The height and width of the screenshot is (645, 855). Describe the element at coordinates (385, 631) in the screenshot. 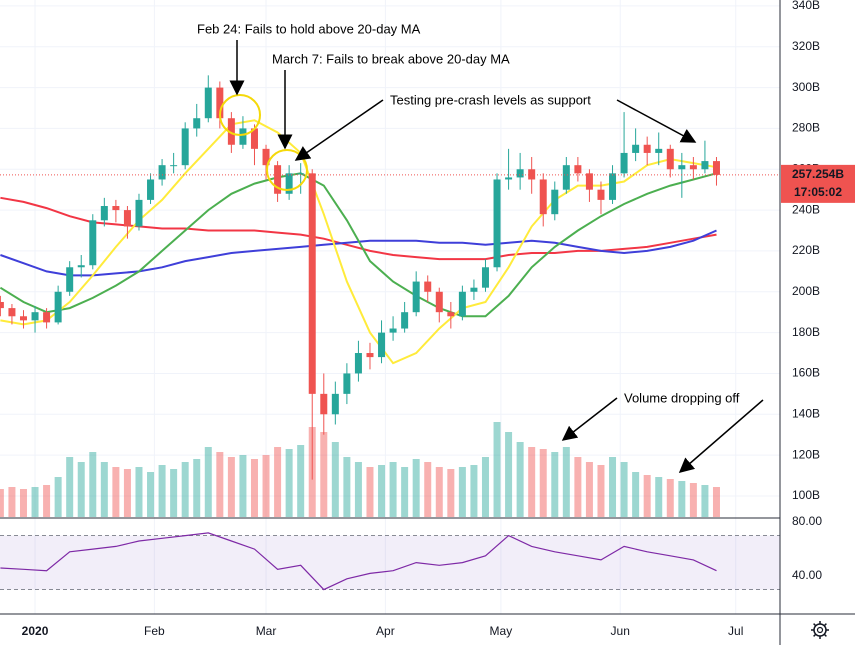

I see `x-tick-label: Apr` at that location.